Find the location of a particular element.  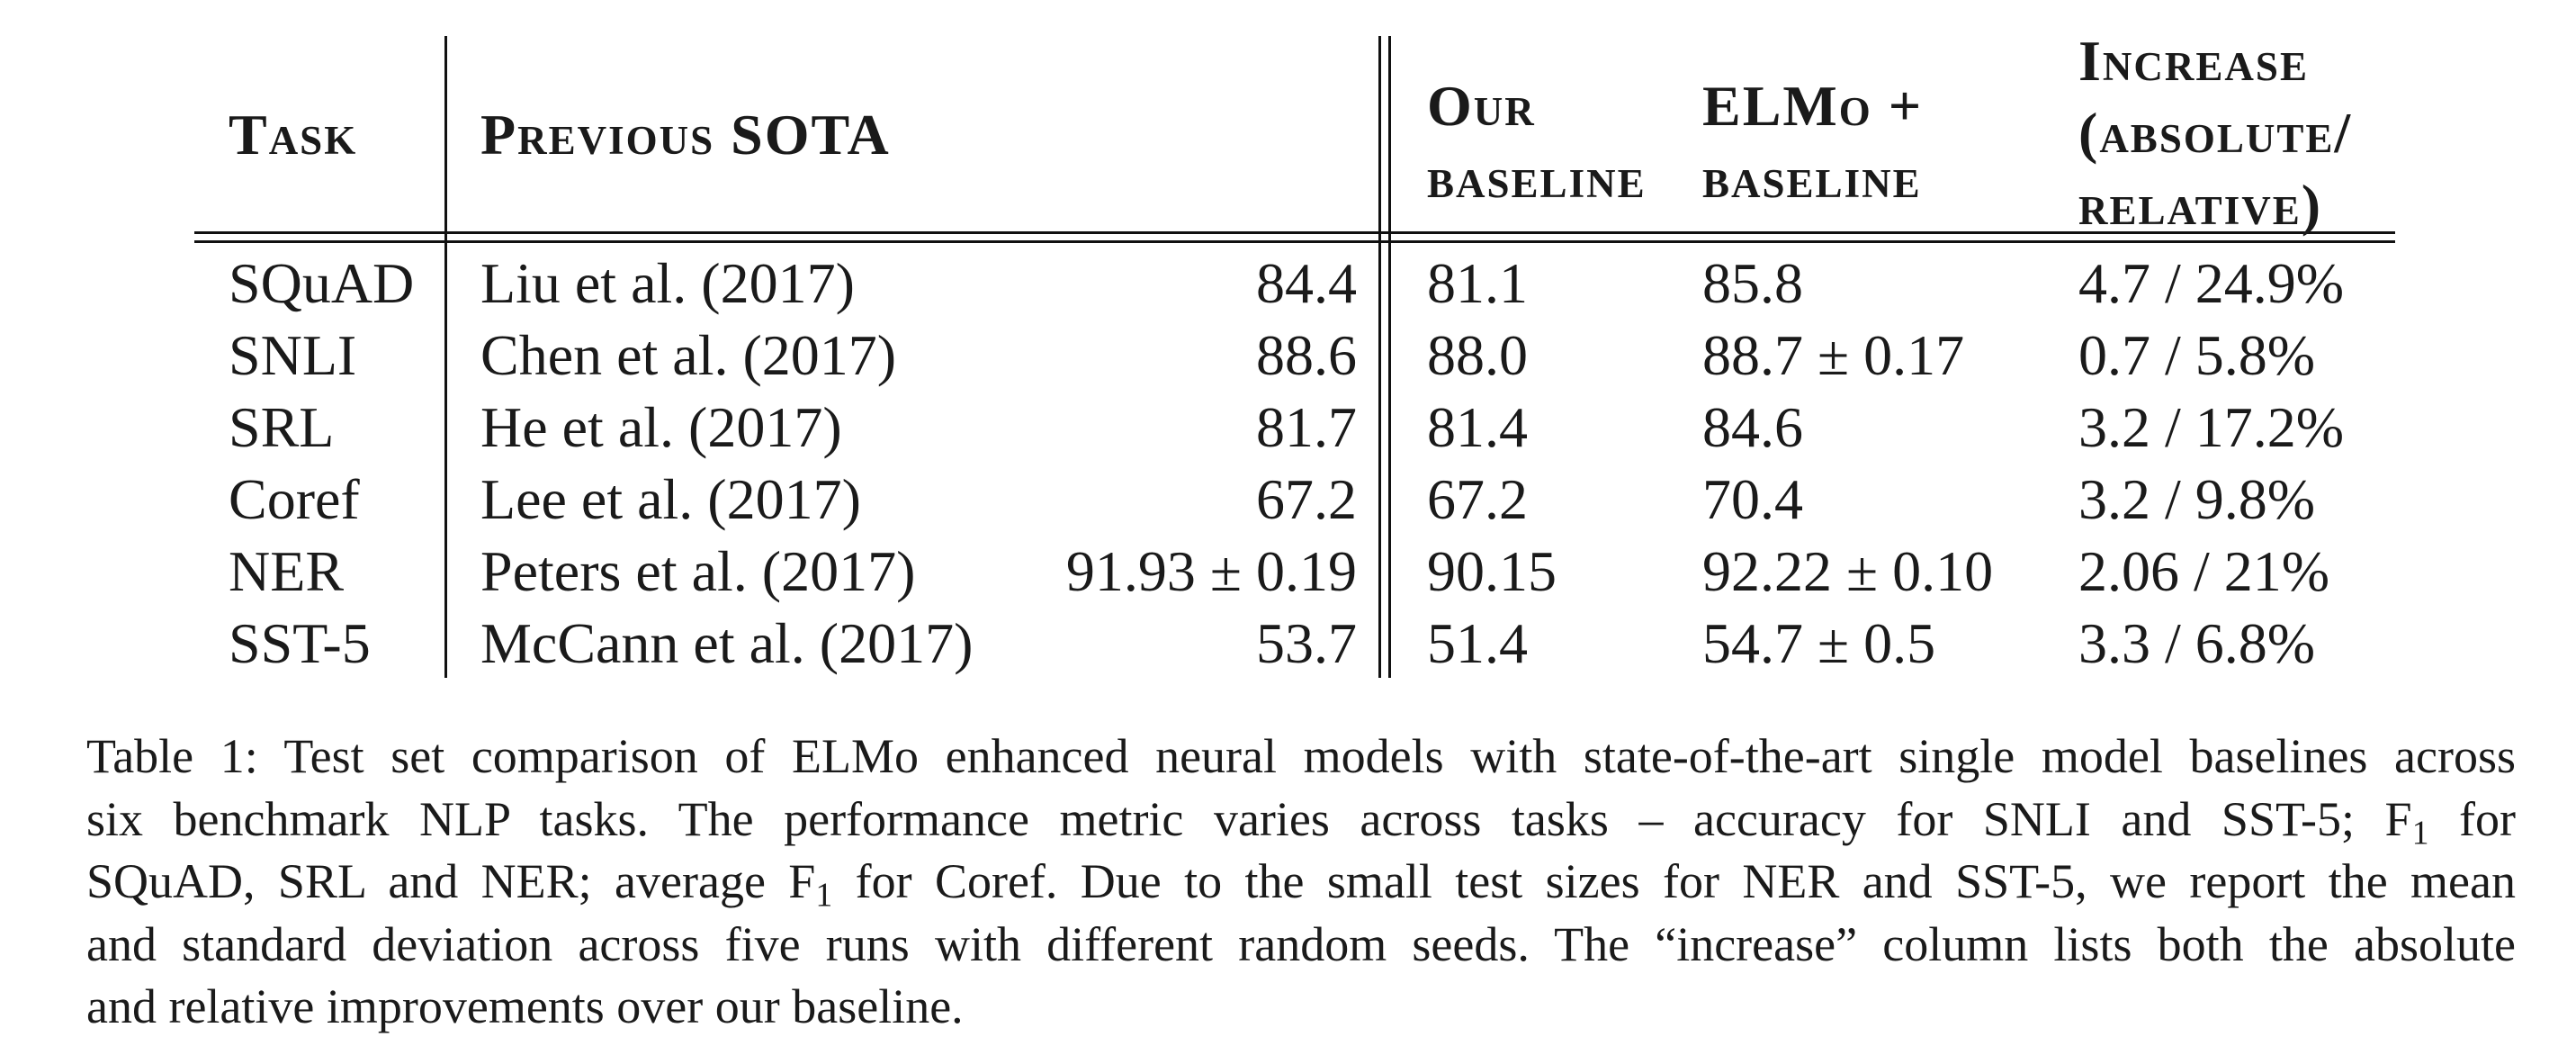

row-sst5-increase: 3.3 / 6.8% is located at coordinates (2197, 643).